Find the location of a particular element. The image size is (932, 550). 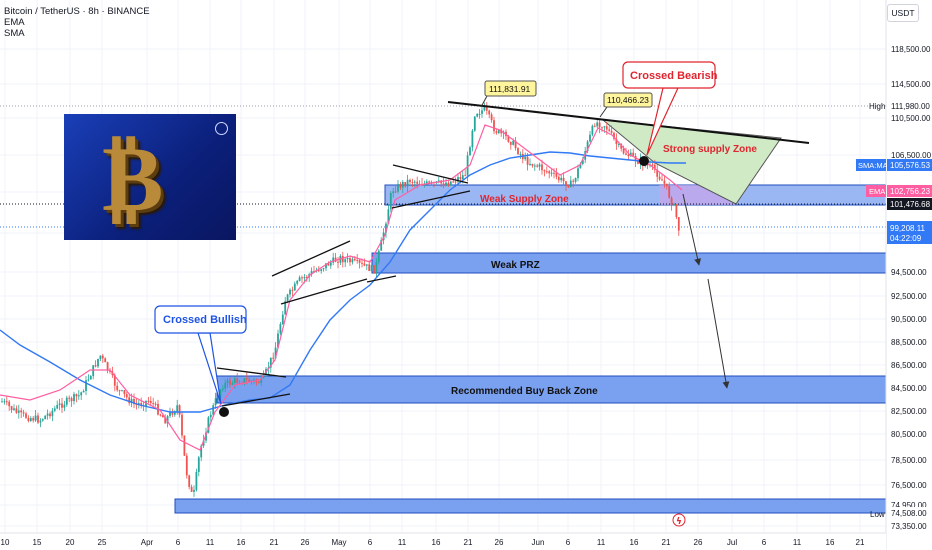

weak-prz-label: Weak PRZ is located at coordinates (515, 265).